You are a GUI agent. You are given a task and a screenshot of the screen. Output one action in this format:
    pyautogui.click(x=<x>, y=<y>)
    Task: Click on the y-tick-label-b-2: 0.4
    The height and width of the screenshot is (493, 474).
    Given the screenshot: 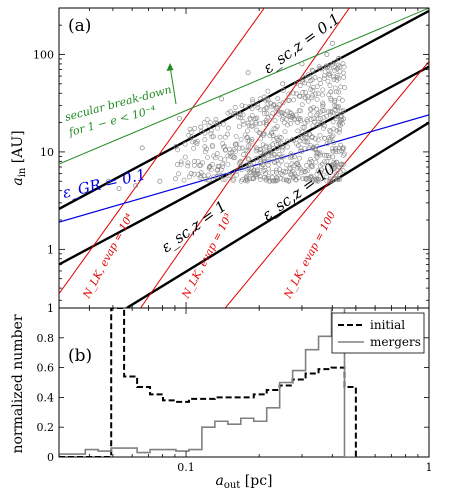 What is the action you would take?
    pyautogui.click(x=46, y=397)
    